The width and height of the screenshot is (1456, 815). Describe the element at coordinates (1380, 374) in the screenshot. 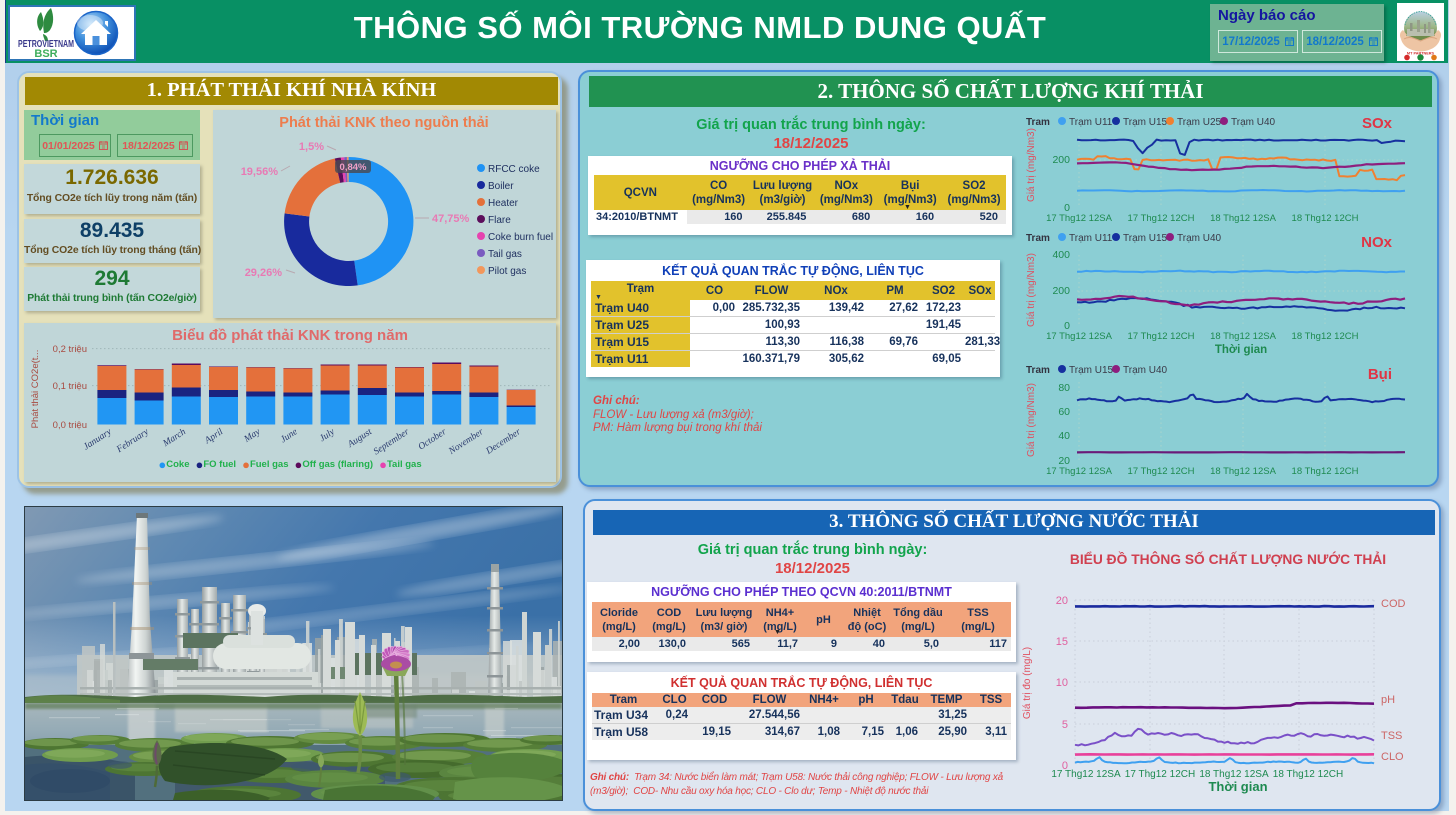

I see `svg-text: Bụi` at that location.